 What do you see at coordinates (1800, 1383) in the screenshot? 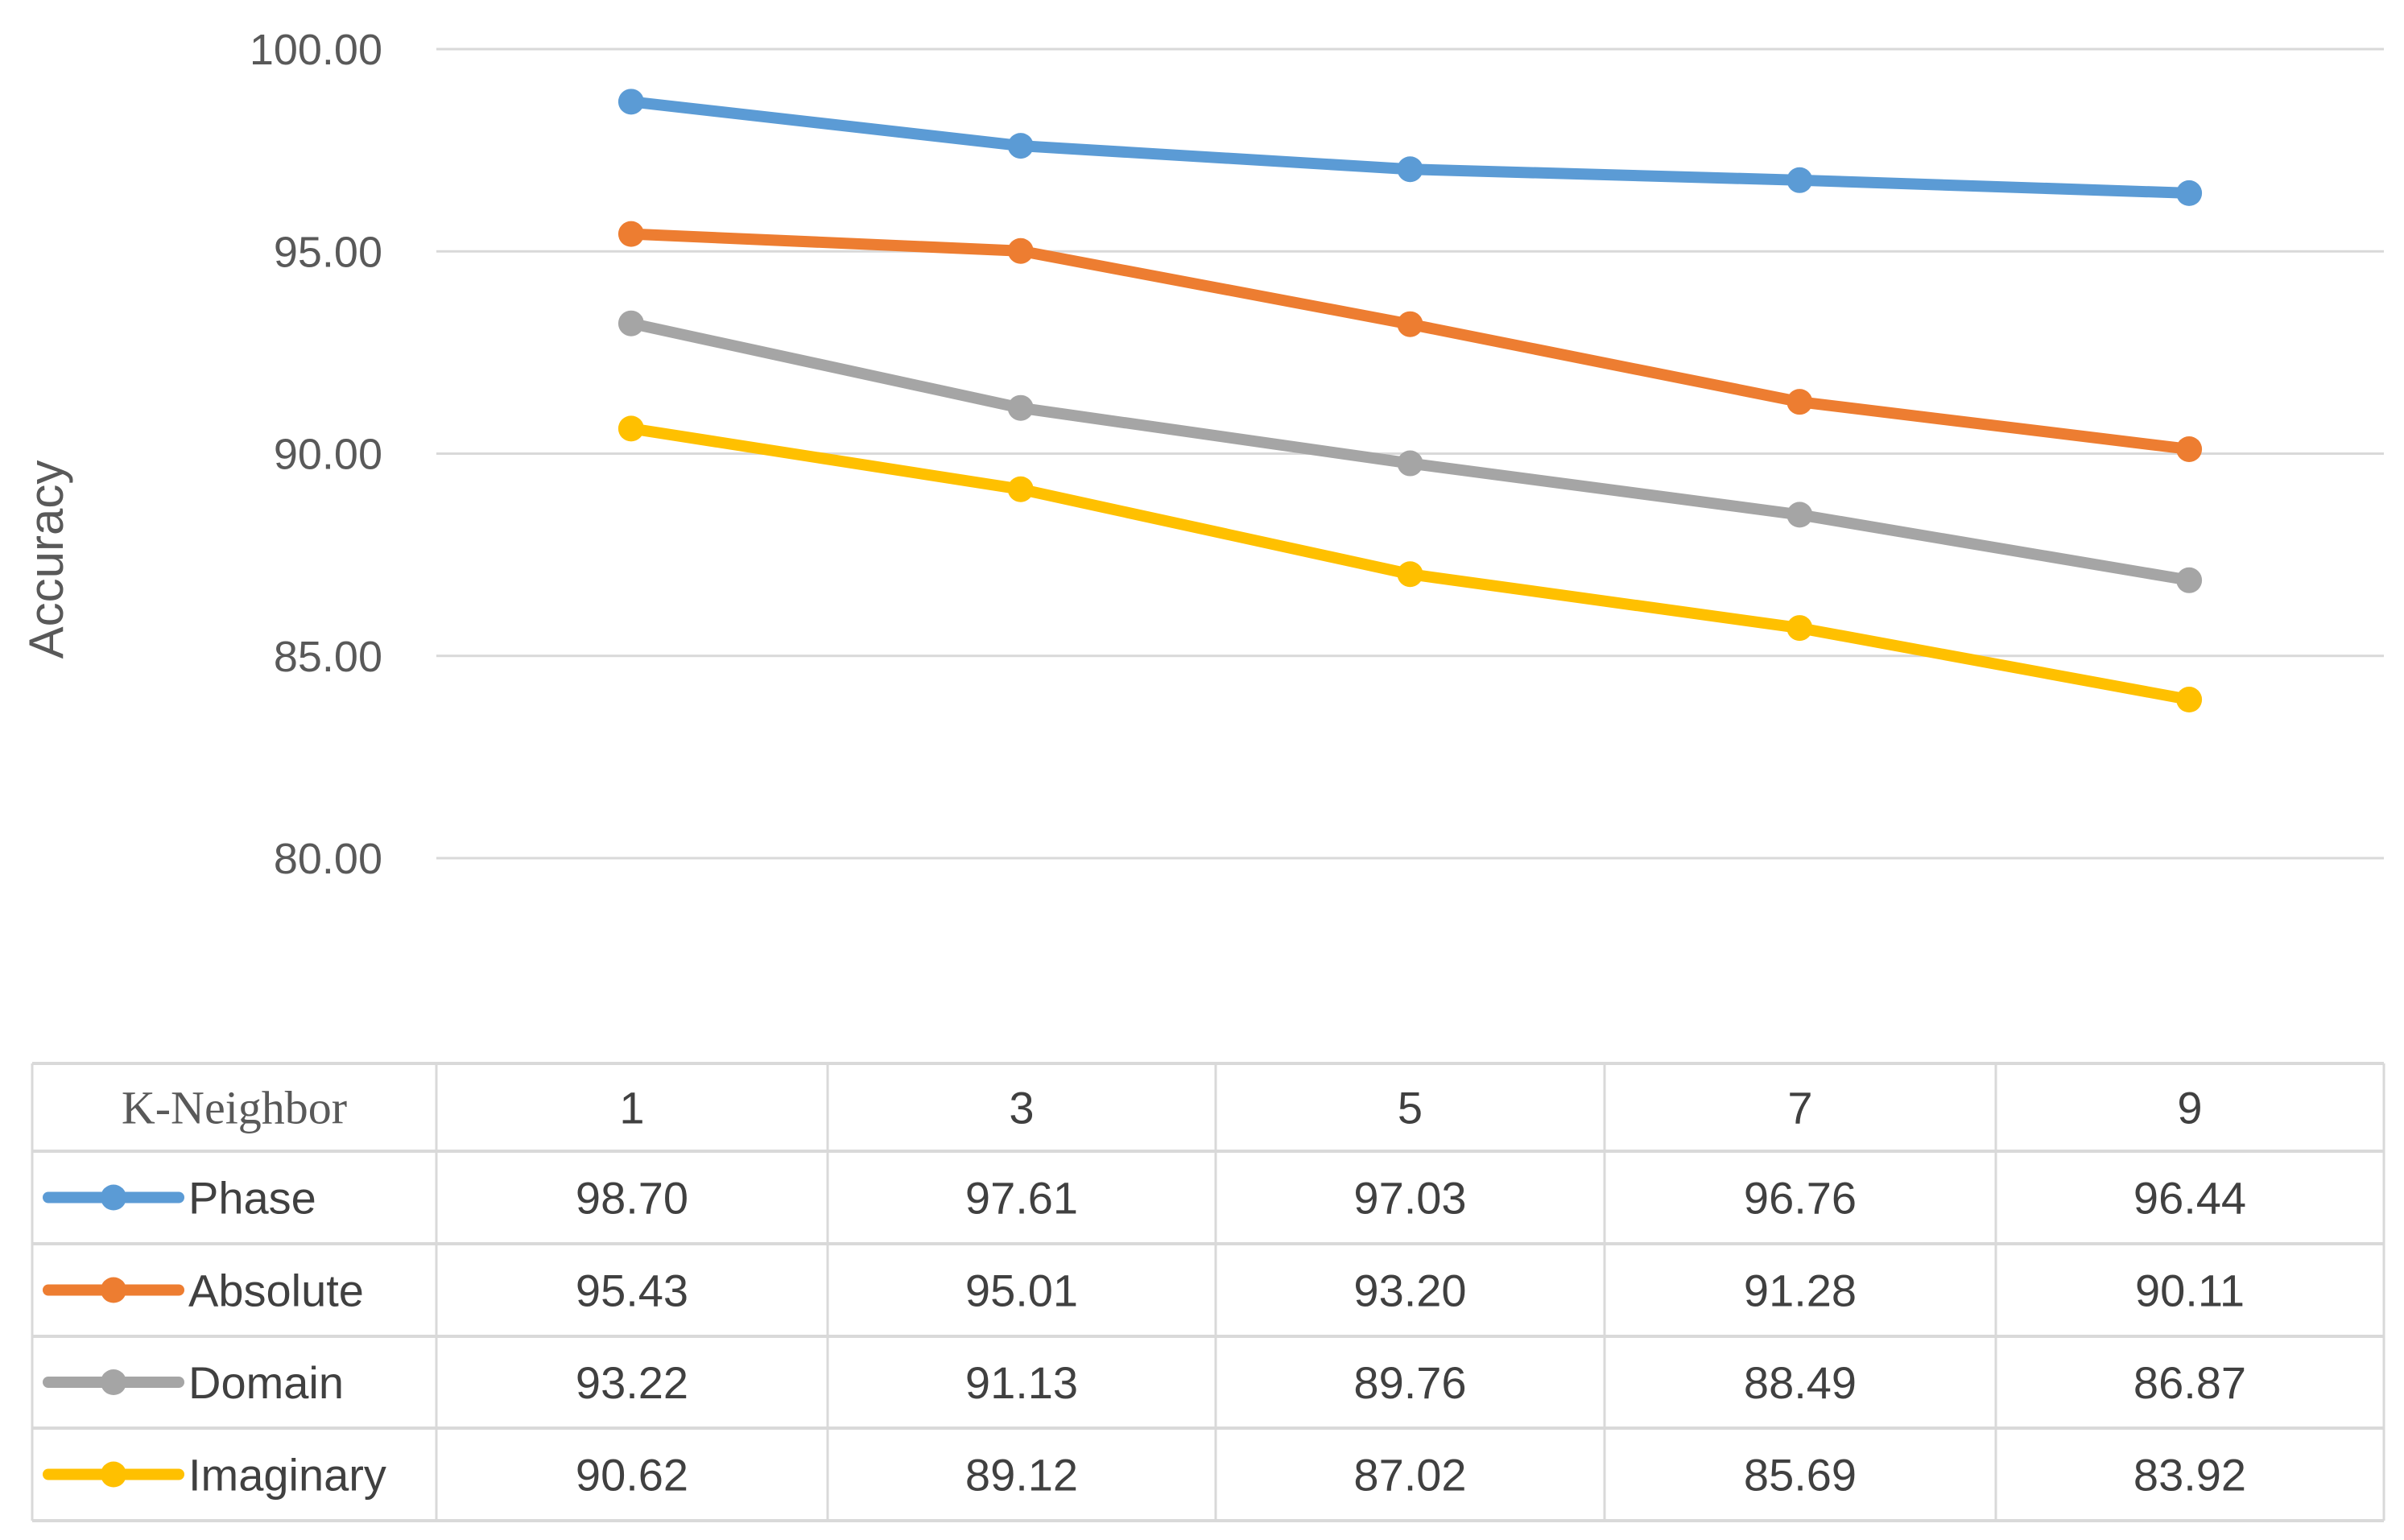
I see `table-cell-value: 88.49` at bounding box center [1800, 1383].